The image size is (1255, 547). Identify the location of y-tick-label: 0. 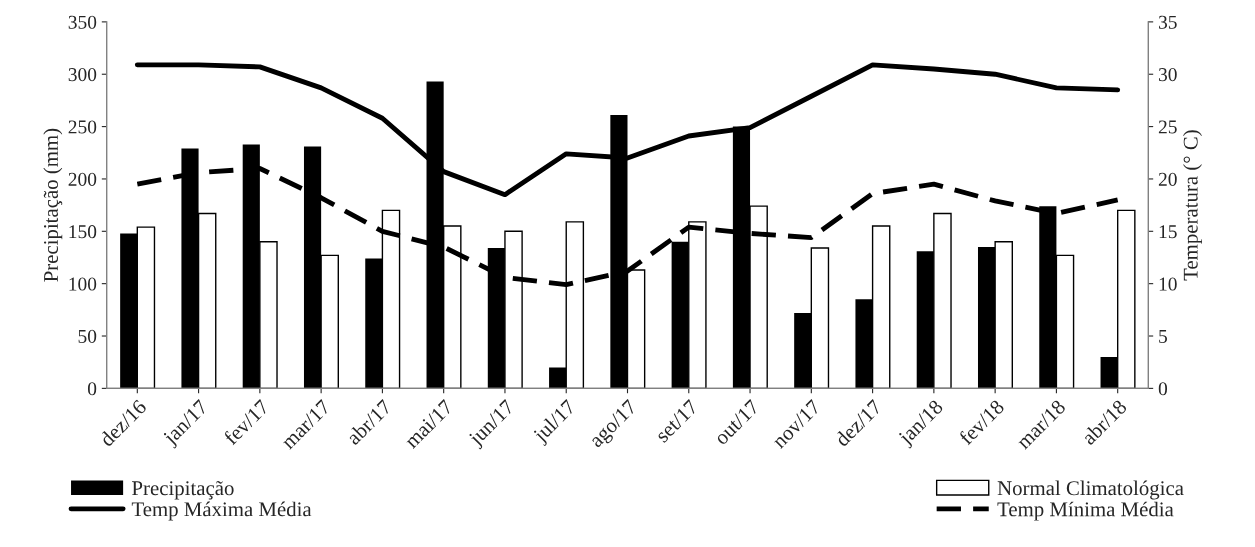
(92, 389).